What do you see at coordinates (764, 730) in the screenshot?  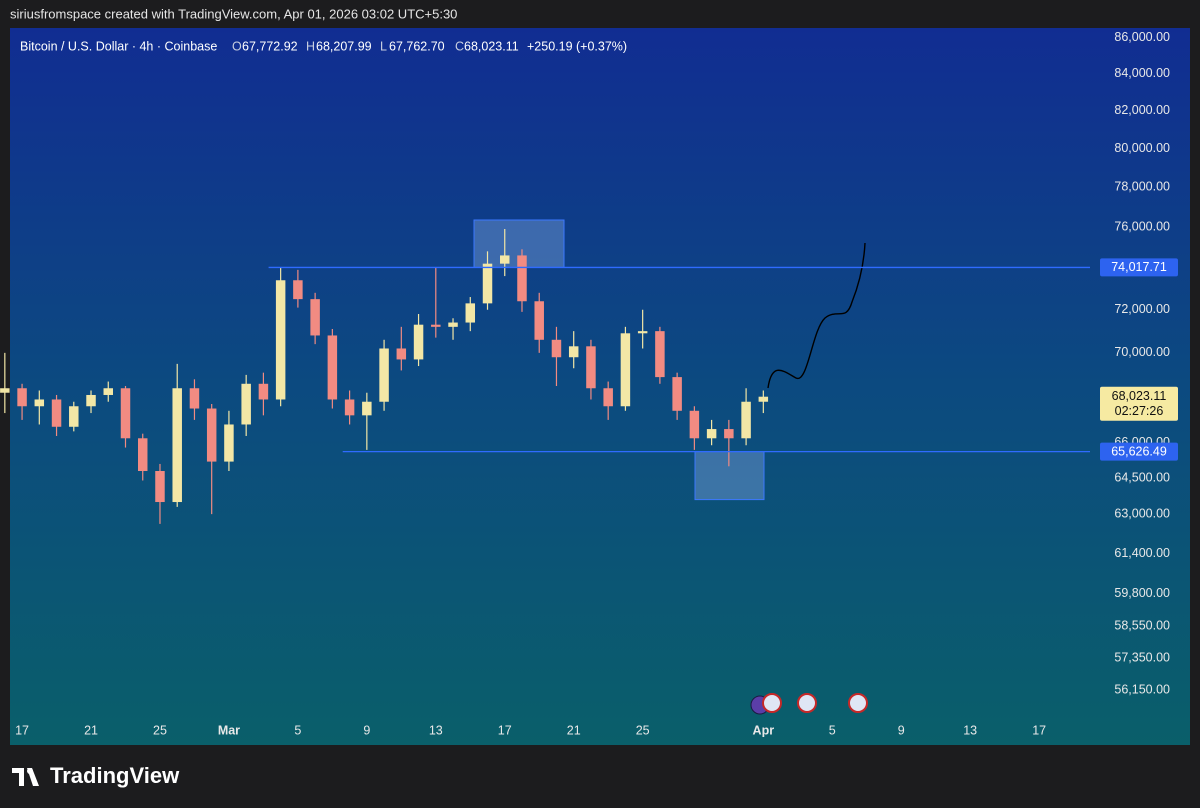 I see `x-tick-label: Apr` at bounding box center [764, 730].